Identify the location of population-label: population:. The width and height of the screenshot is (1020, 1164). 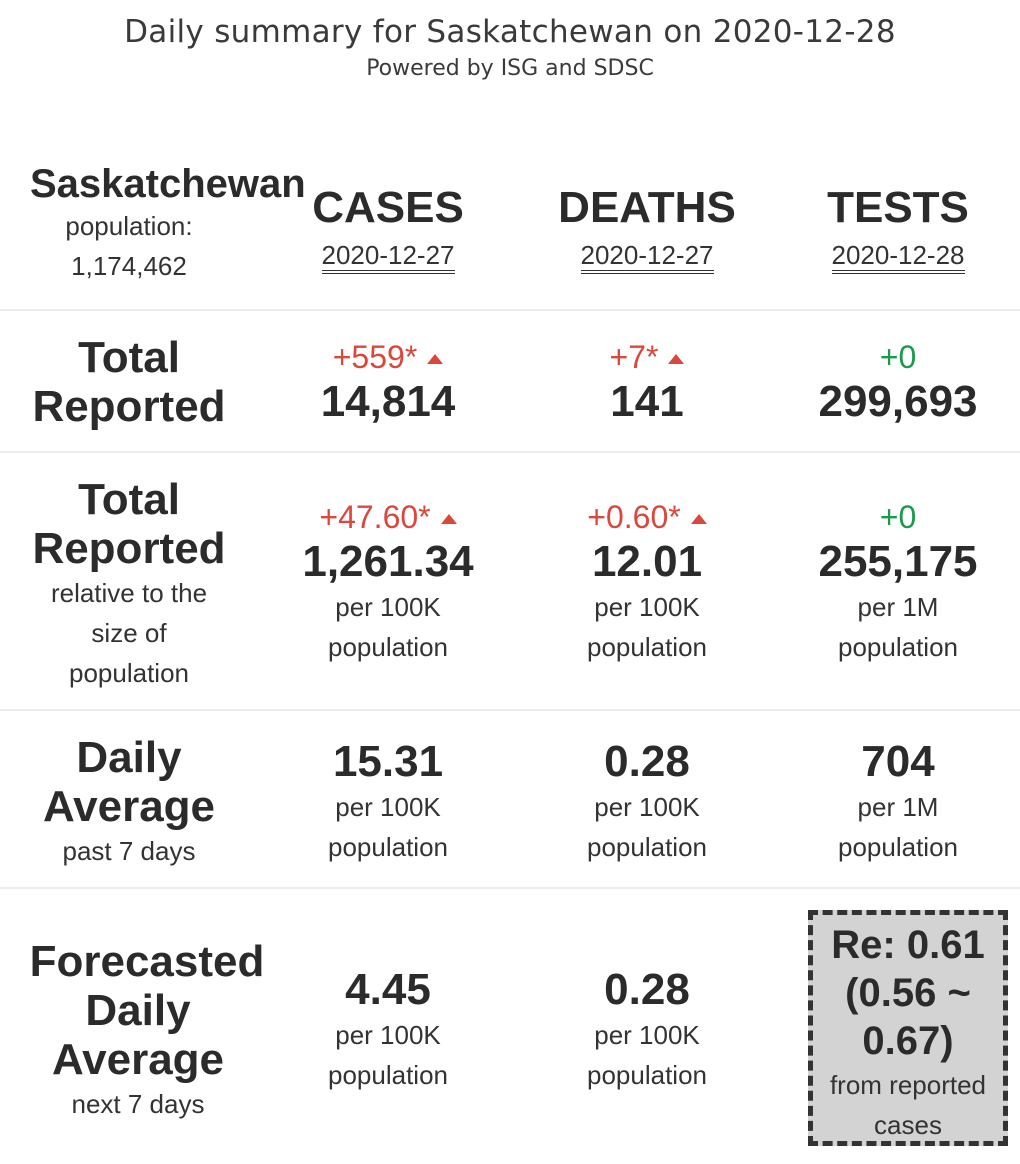
(129, 226).